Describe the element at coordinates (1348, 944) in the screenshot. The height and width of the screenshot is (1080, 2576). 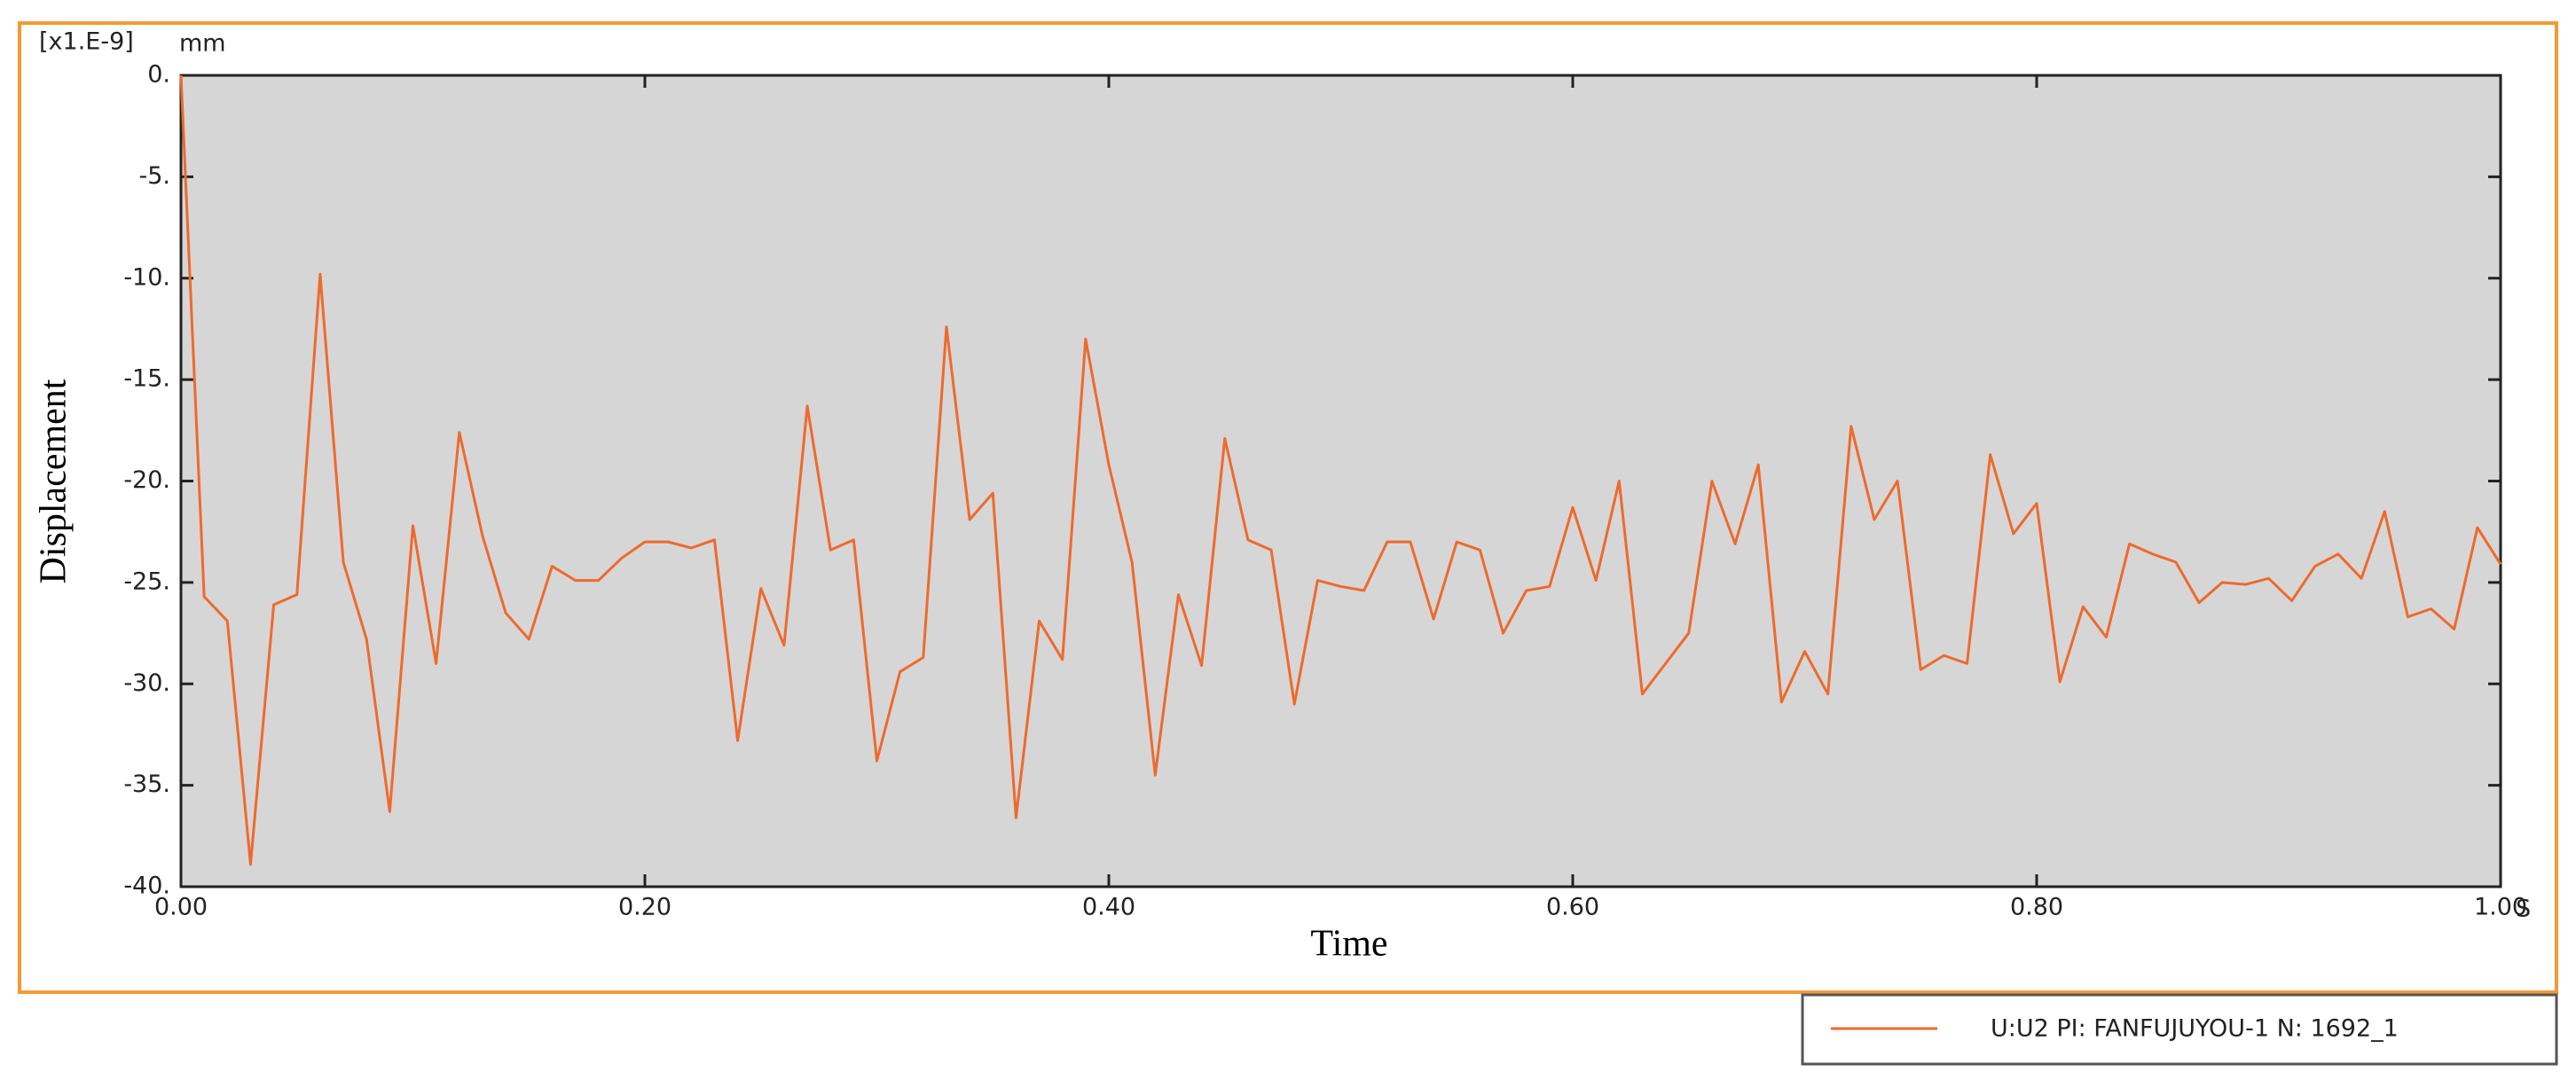
I see `x-axis-title: Time` at that location.